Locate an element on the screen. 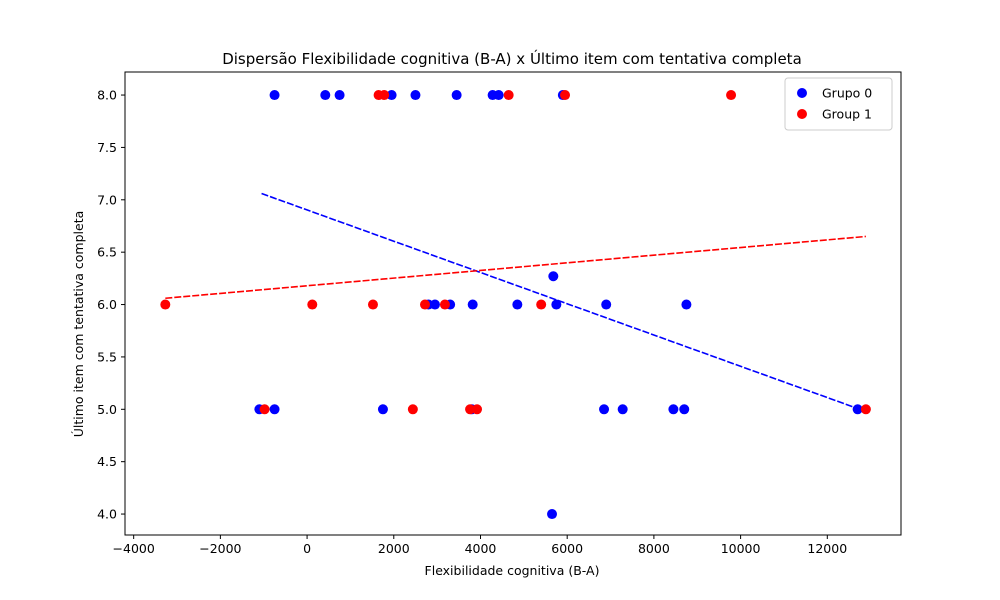 The width and height of the screenshot is (1000, 600). x-tick-label: 6000 is located at coordinates (567, 548).